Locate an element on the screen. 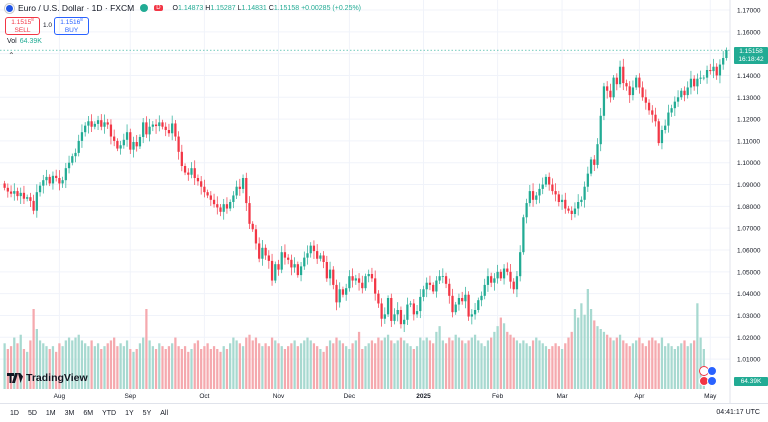  volume-legend: Vol 64.39K is located at coordinates (24, 41).